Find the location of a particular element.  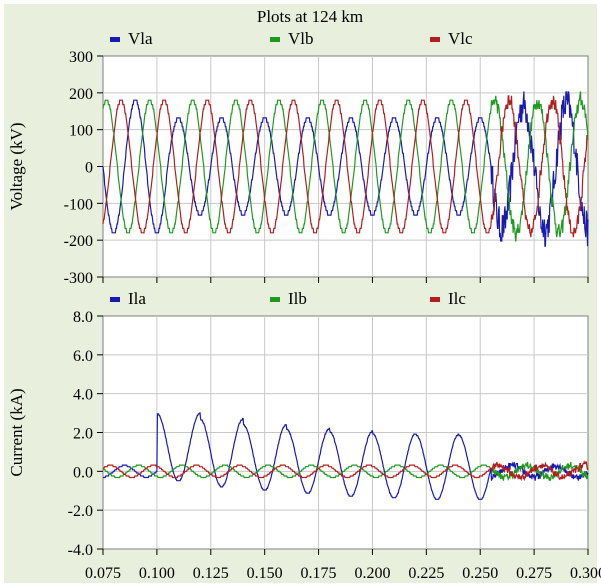

legend-label: Ilb is located at coordinates (297, 298).